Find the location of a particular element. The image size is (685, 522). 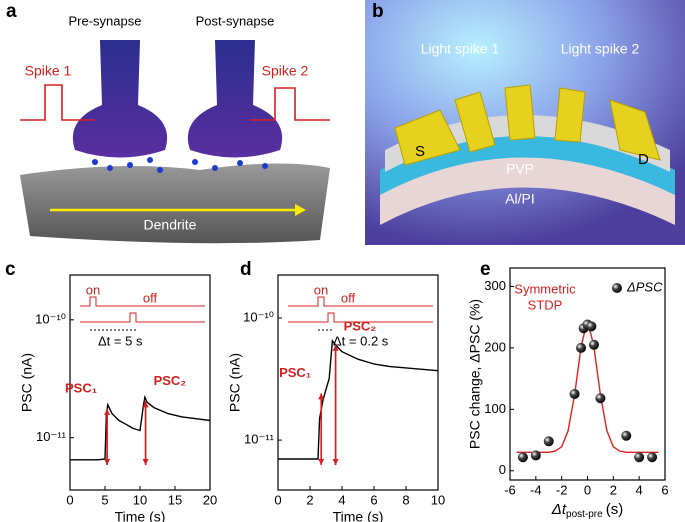

panel-letter: b is located at coordinates (378, 11).